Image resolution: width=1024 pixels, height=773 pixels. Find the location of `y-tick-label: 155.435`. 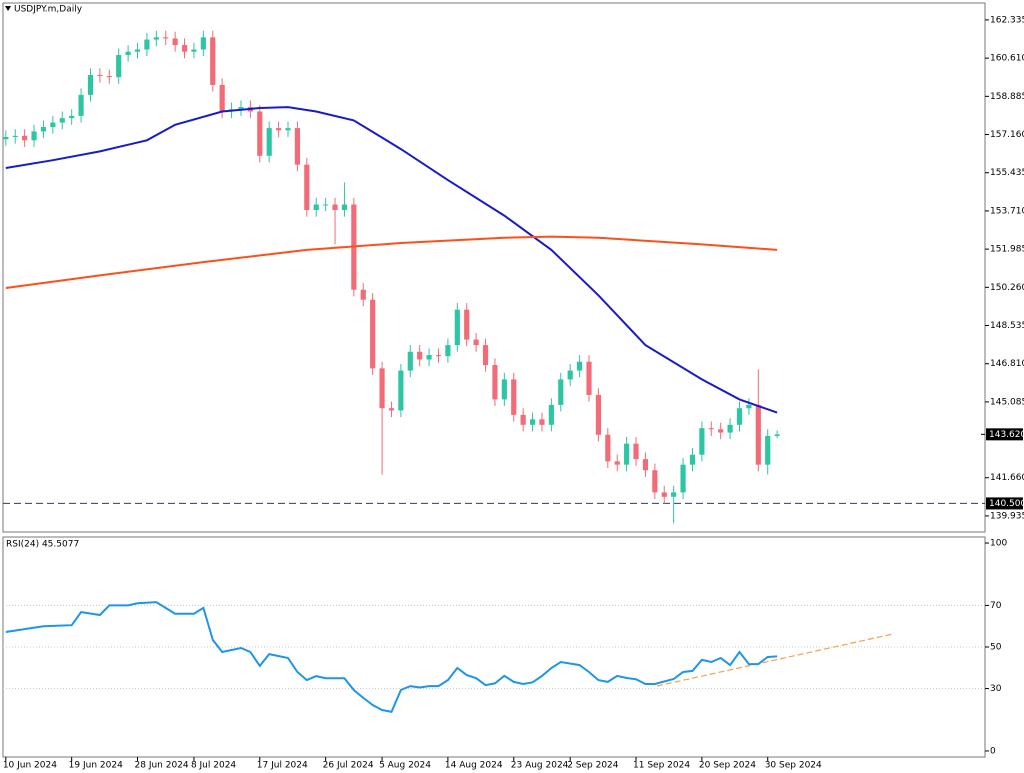

y-tick-label: 155.435 is located at coordinates (1007, 173).